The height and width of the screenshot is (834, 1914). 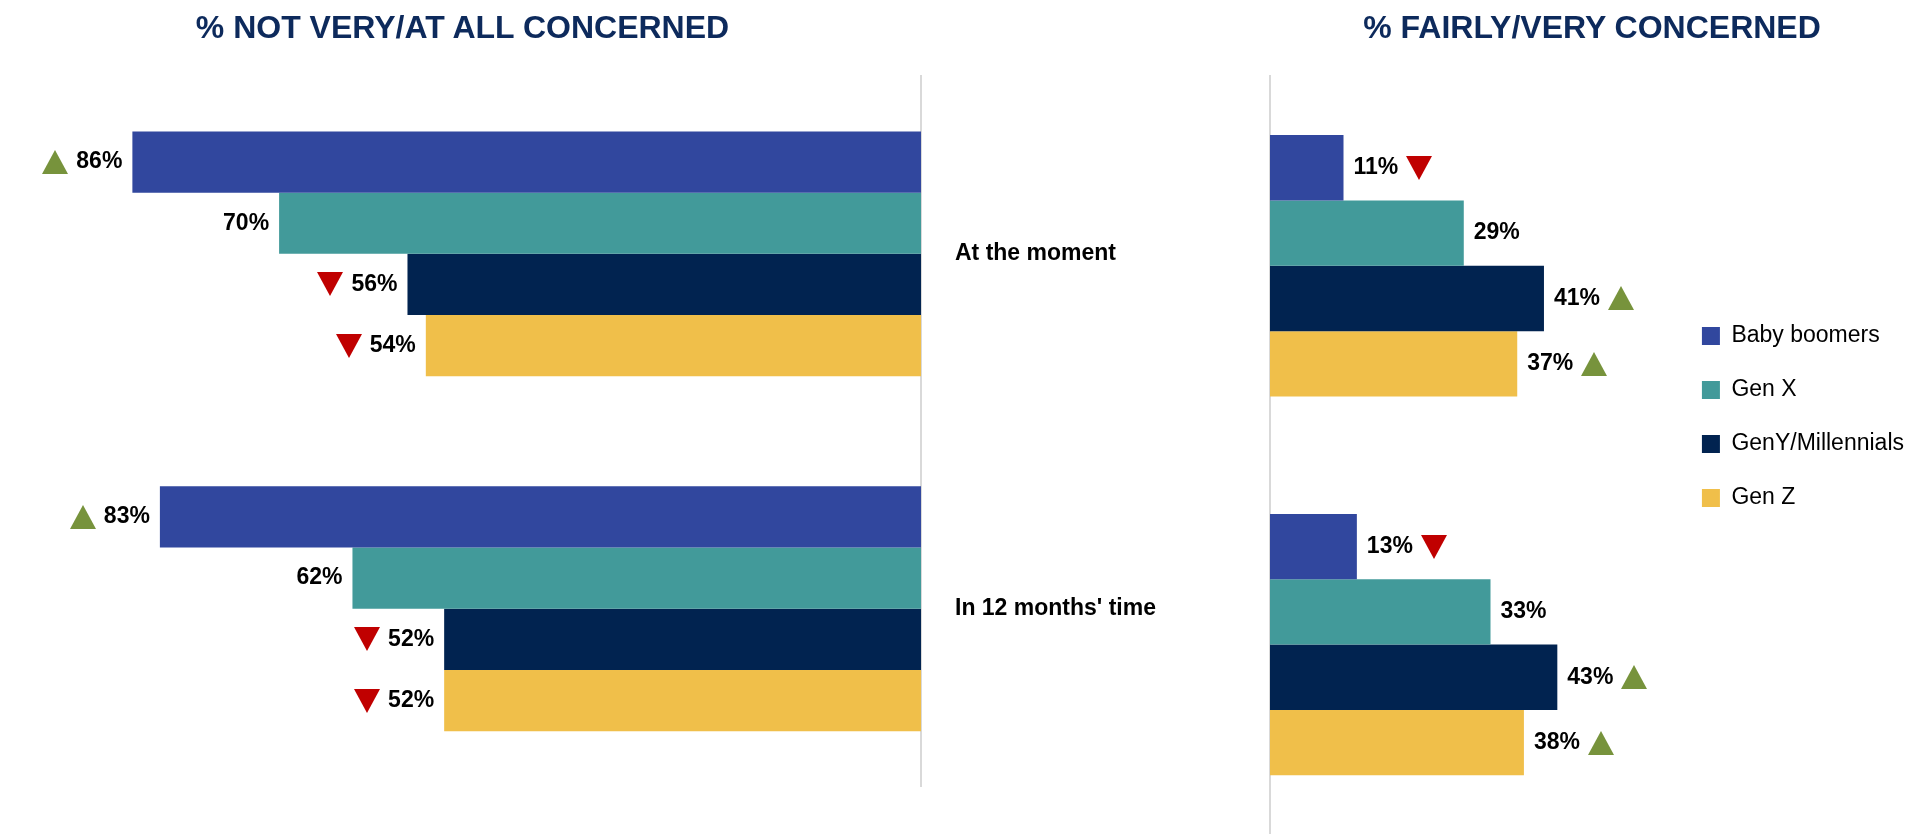 I want to click on data-label: 37%, so click(x=1550, y=362).